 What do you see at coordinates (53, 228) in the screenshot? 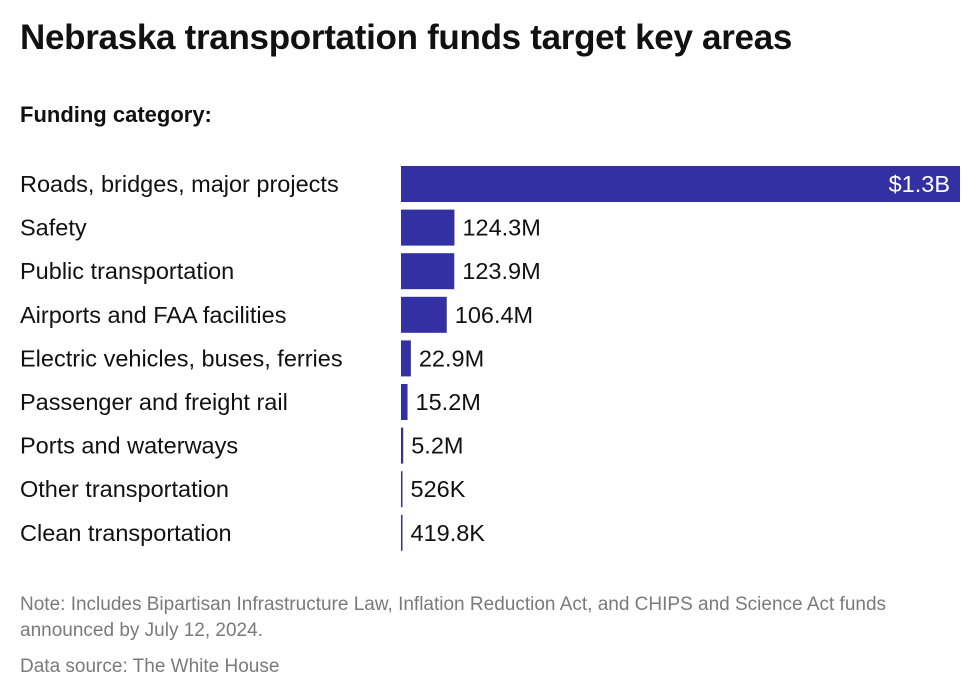
I see `category-label: Safety` at bounding box center [53, 228].